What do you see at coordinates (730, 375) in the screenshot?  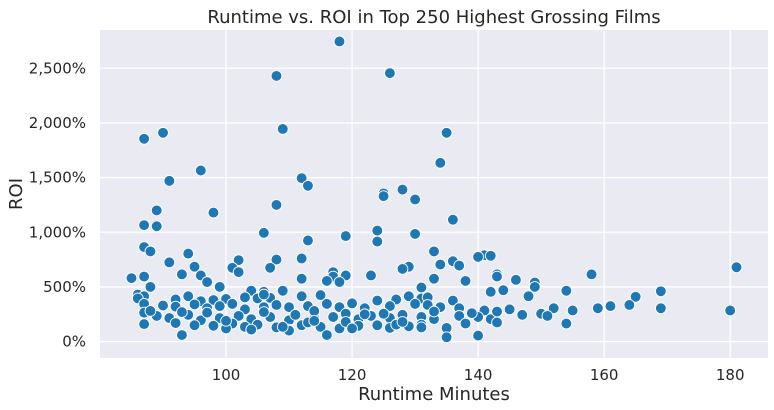 I see `x-tick-label: 180` at bounding box center [730, 375].